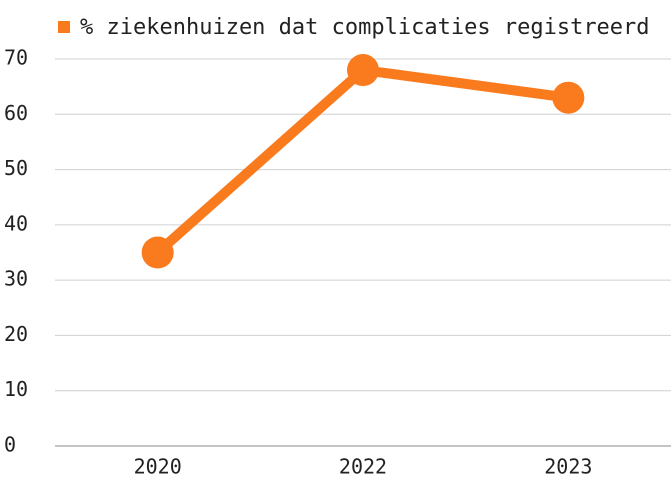 The image size is (671, 481). What do you see at coordinates (16, 223) in the screenshot?
I see `y-tick-label: 40` at bounding box center [16, 223].